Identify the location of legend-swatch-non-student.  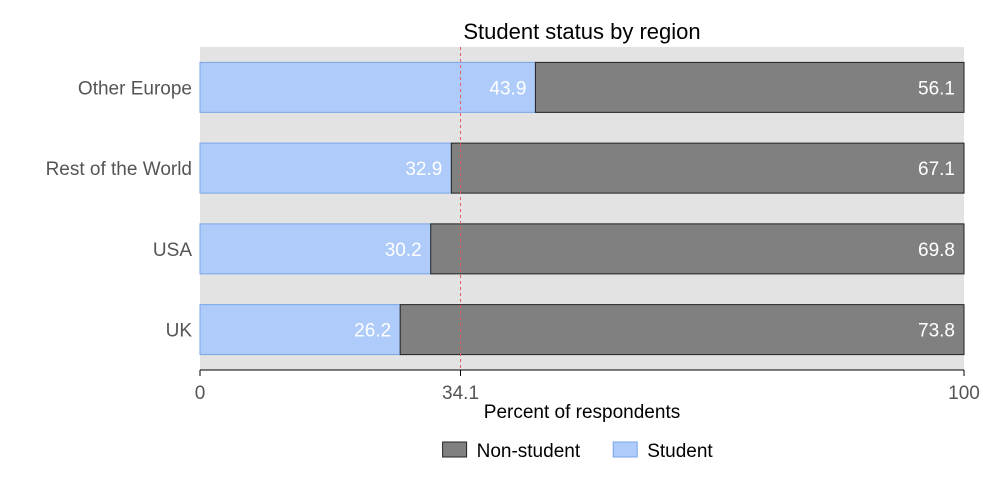
(455, 449).